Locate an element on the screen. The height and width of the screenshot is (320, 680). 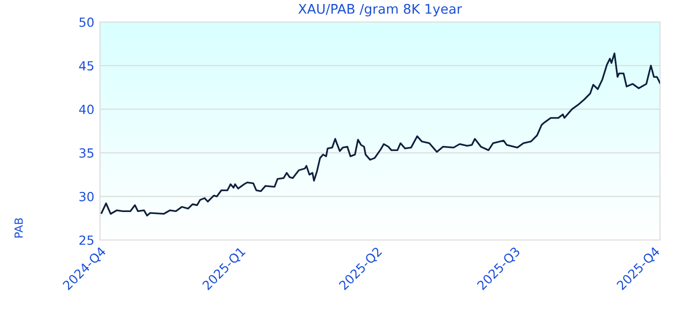
chart-title: XAU/PAB /gram 8K 1year is located at coordinates (380, 10).